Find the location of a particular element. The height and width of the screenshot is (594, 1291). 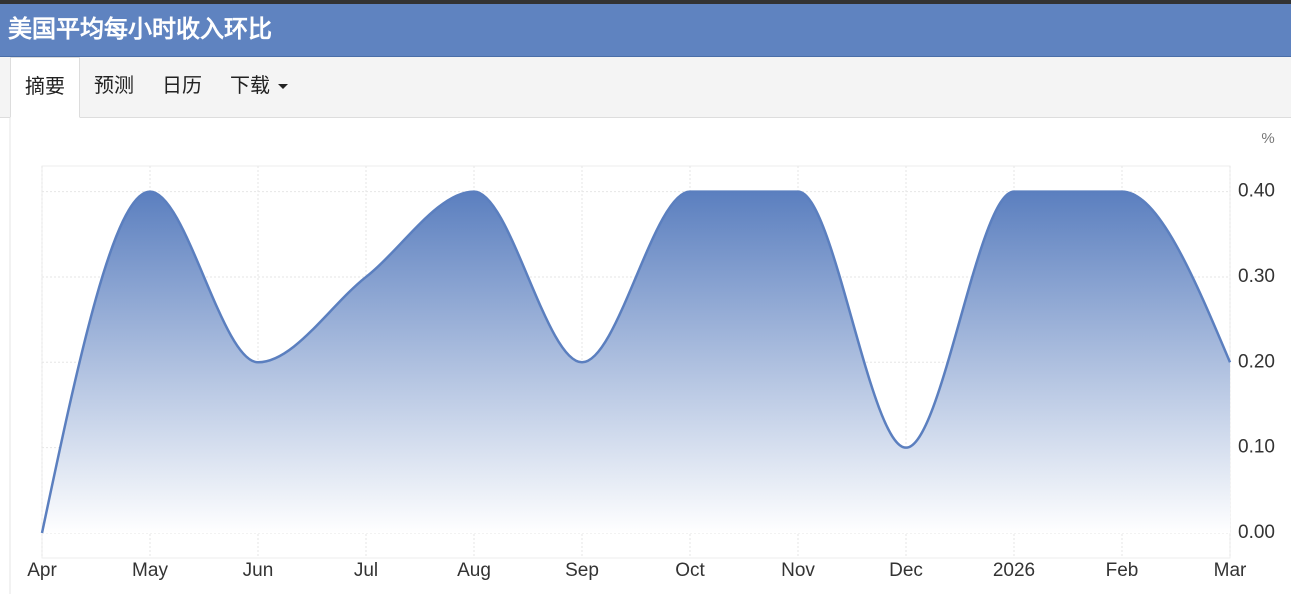

y-tick-label: 0.00 is located at coordinates (1256, 532).